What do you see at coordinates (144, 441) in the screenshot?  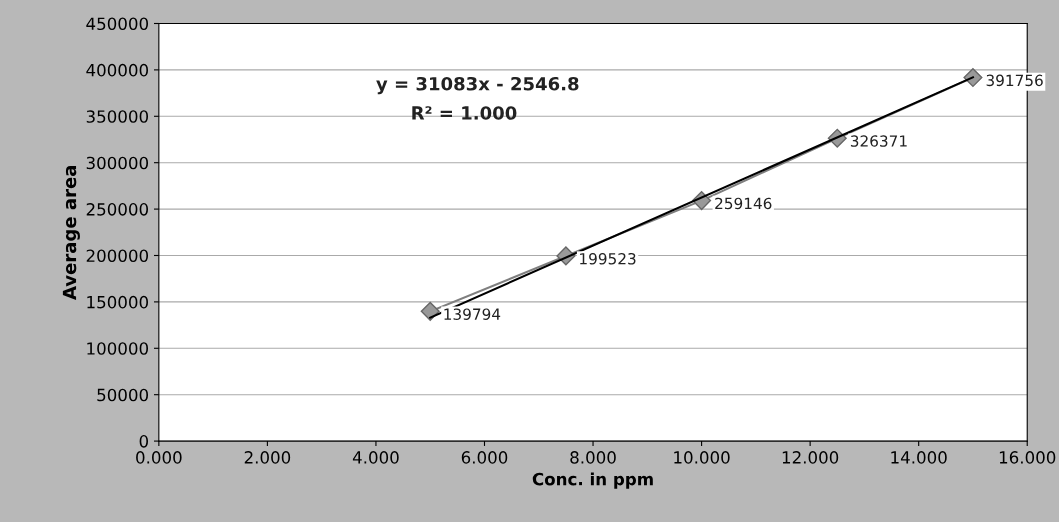 I see `y-tick-label: 0` at bounding box center [144, 441].